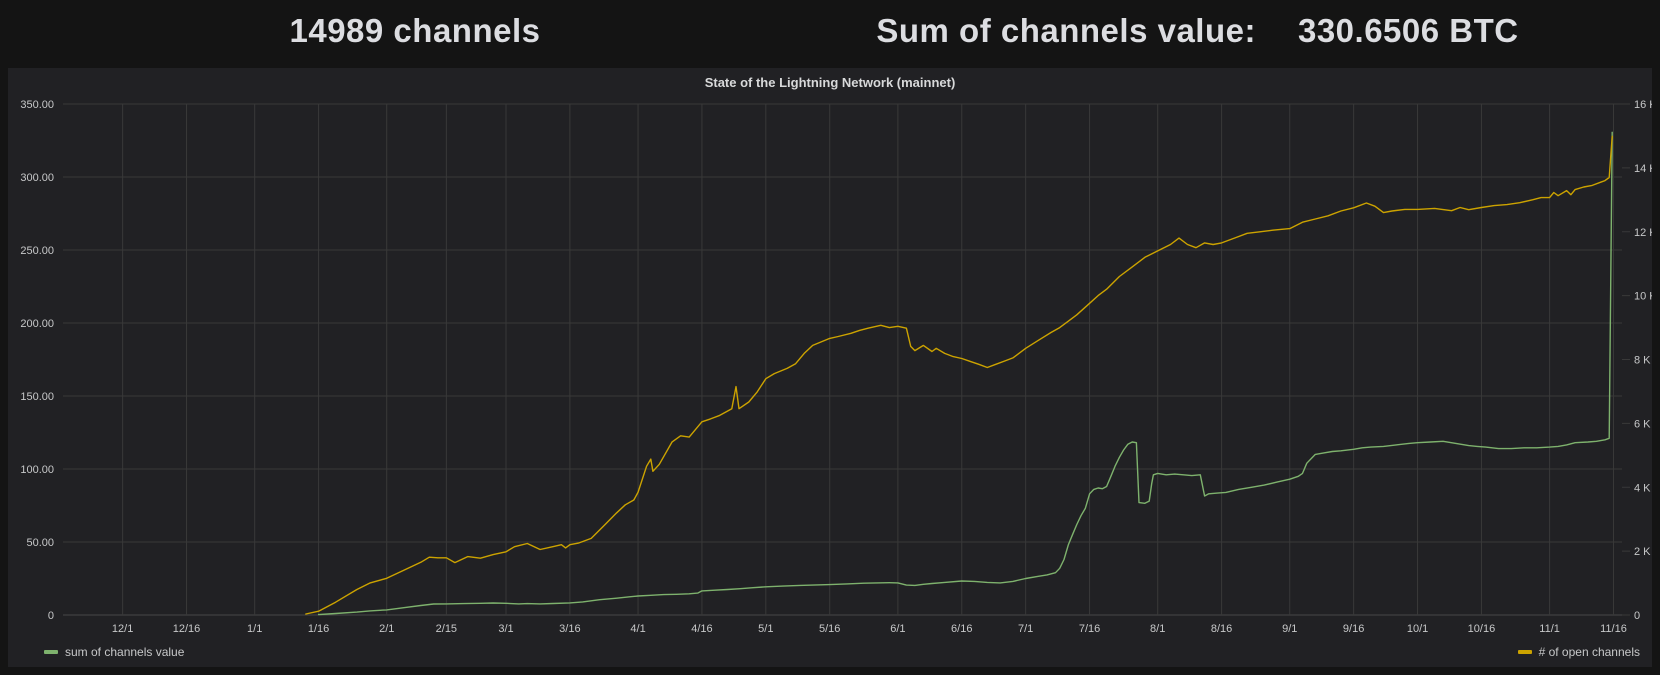  I want to click on x-axis-tick-label: 4/1, so click(637, 629).